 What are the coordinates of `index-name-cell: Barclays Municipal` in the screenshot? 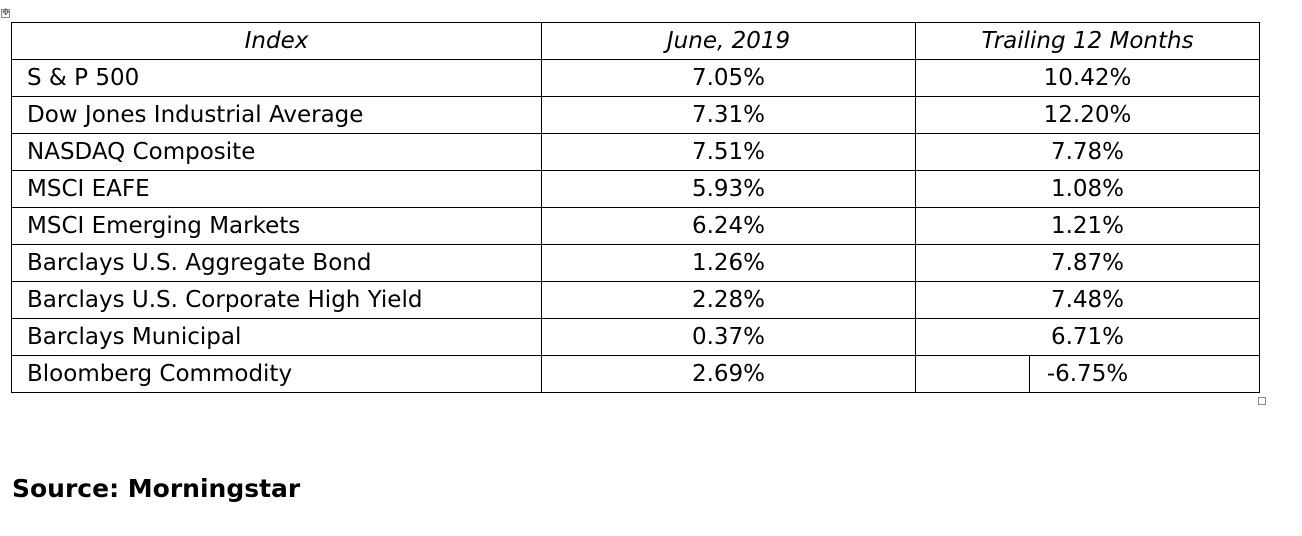 It's located at (276, 337).